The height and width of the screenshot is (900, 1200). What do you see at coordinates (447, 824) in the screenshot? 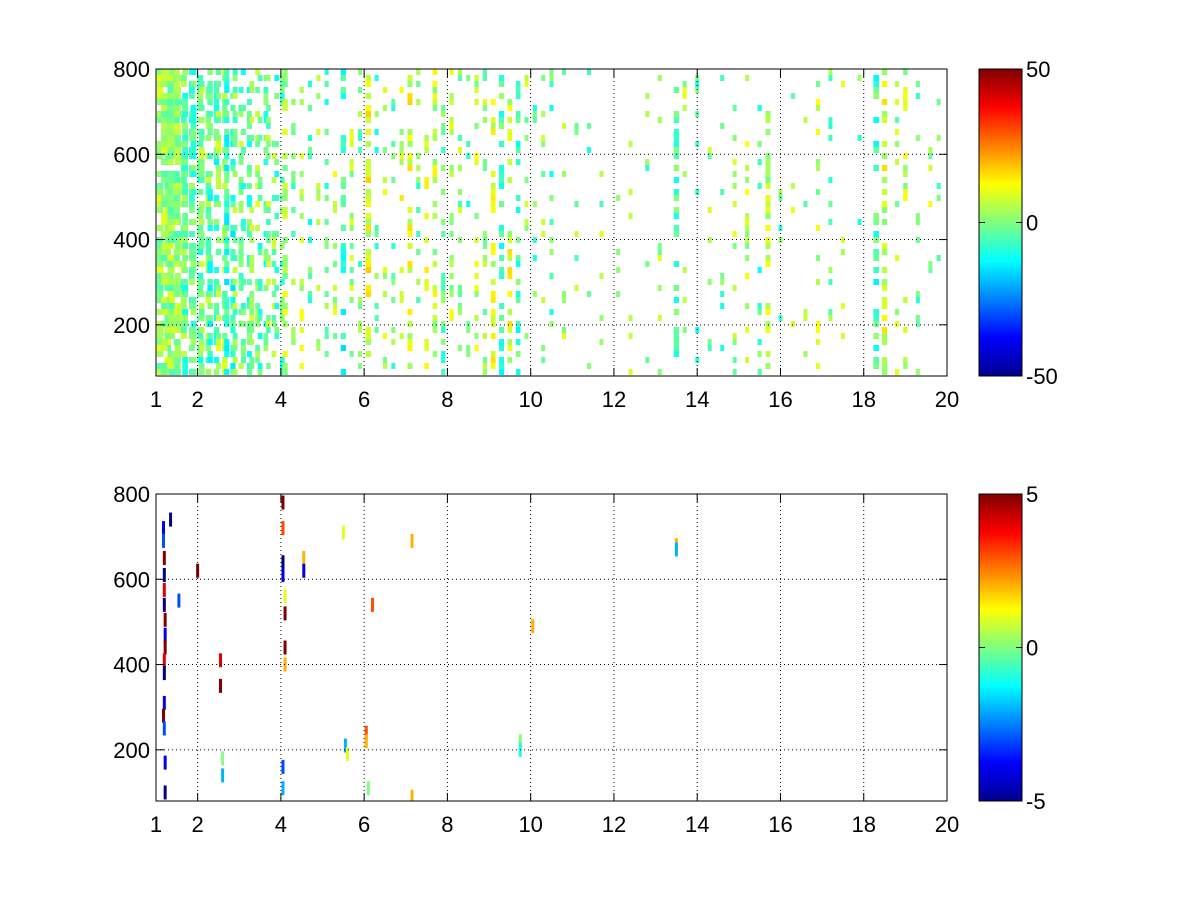
I see `x-tick-label: 8` at bounding box center [447, 824].